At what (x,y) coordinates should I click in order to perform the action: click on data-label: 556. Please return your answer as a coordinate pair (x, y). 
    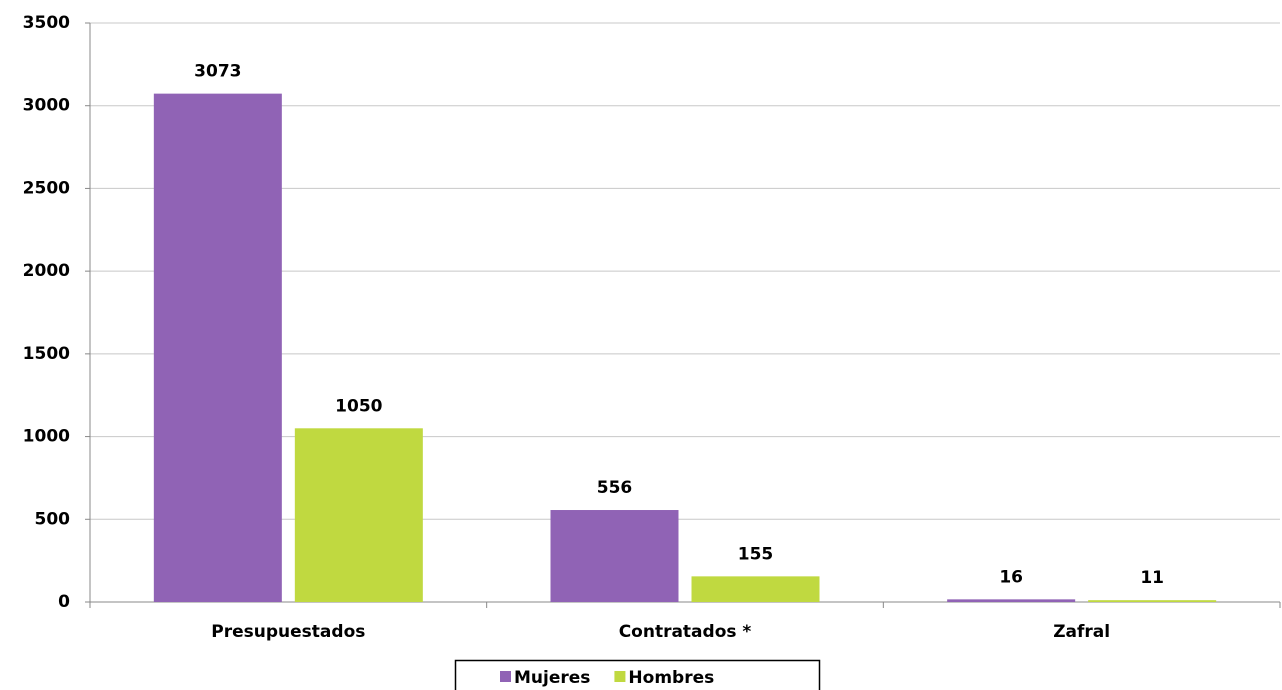
    Looking at the image, I should click on (615, 488).